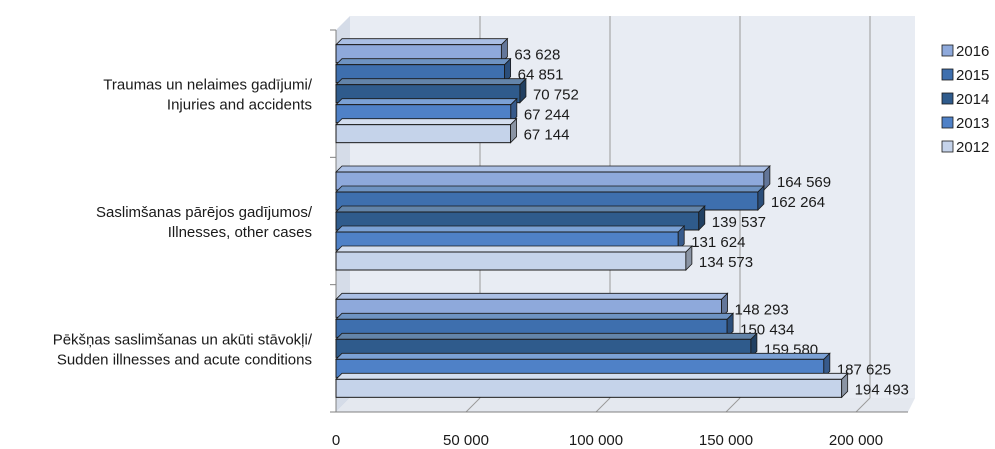 This screenshot has width=995, height=449. Describe the element at coordinates (864, 369) in the screenshot. I see `data-label: 187 625` at that location.